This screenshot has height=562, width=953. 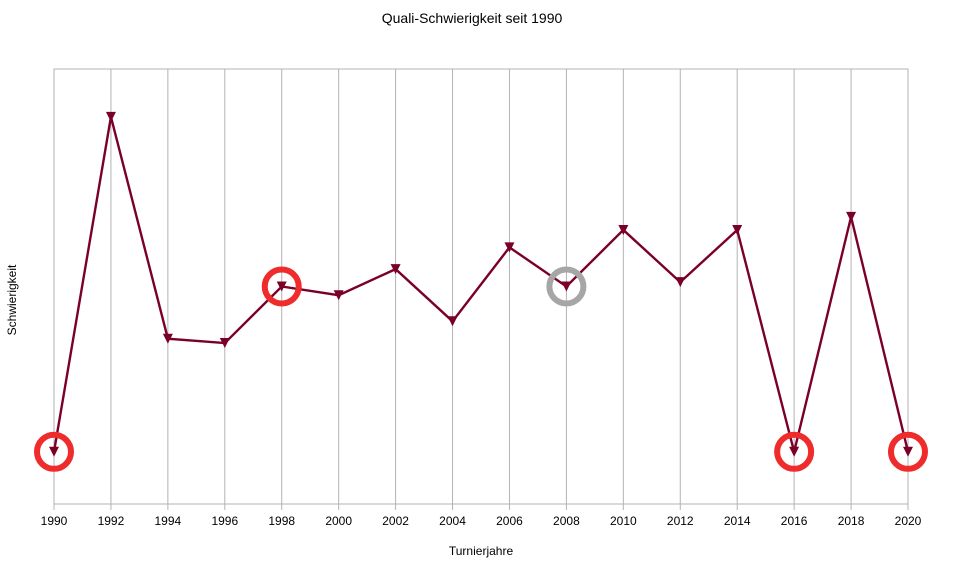 What do you see at coordinates (737, 521) in the screenshot?
I see `x-tick-label-2014: 2014` at bounding box center [737, 521].